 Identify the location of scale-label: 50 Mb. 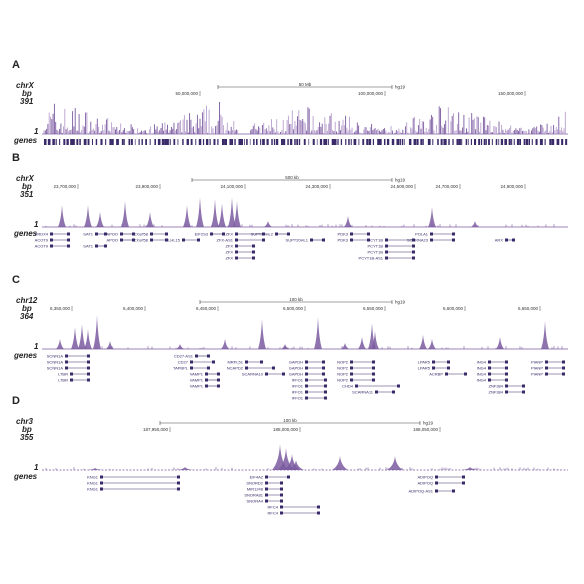
(305, 84).